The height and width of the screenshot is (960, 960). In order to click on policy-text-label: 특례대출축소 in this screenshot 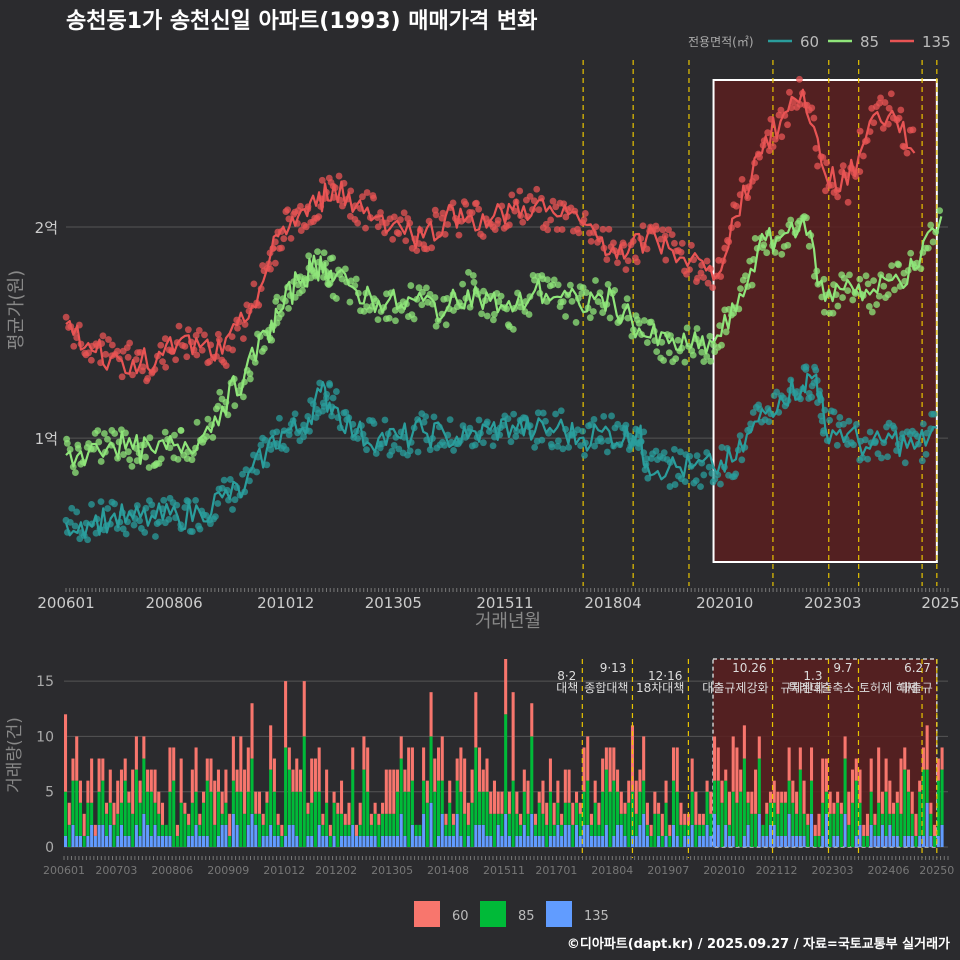, I will do `click(821, 688)`.